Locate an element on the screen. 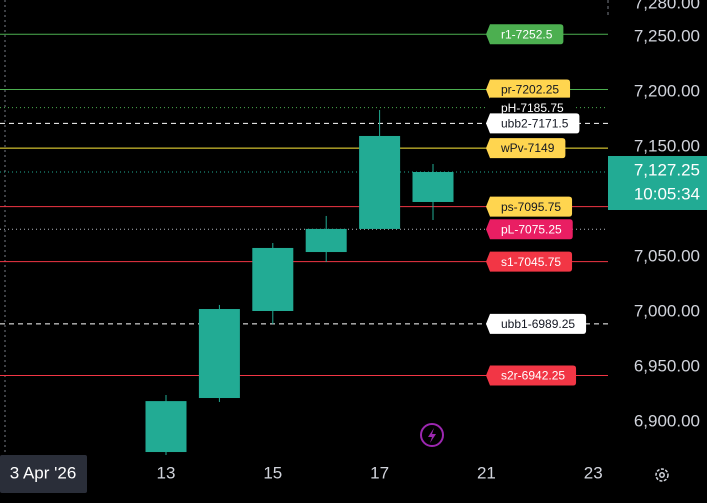 The width and height of the screenshot is (707, 503). level-label: wPv-7149 is located at coordinates (526, 148).